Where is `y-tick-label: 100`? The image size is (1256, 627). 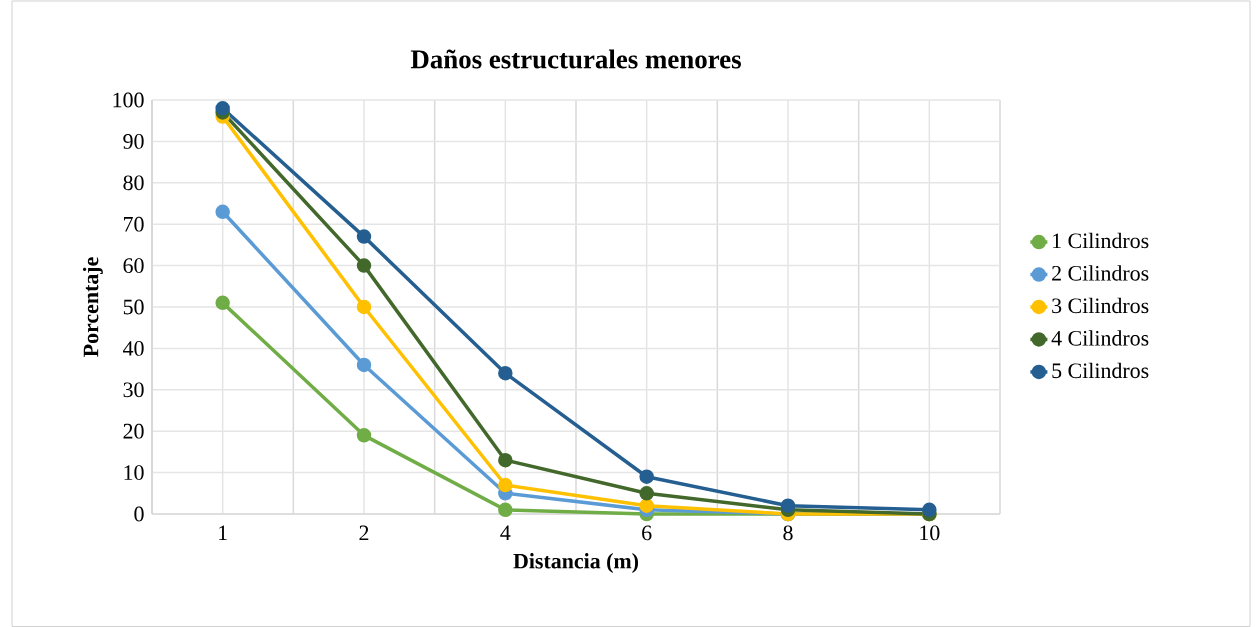 y-tick-label: 100 is located at coordinates (128, 100).